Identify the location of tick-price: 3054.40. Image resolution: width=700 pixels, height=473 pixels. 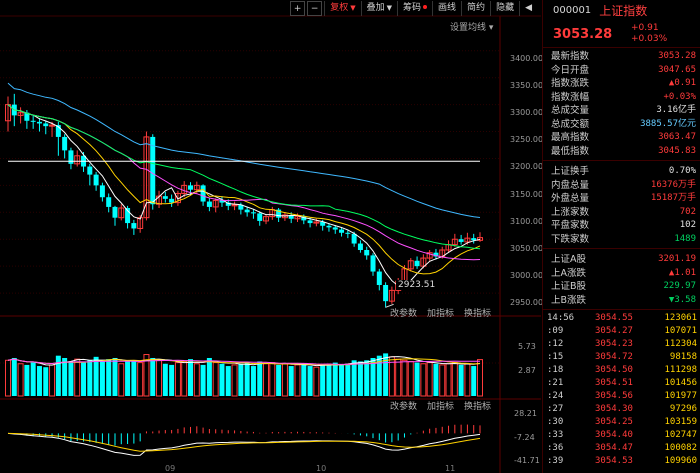
(614, 435).